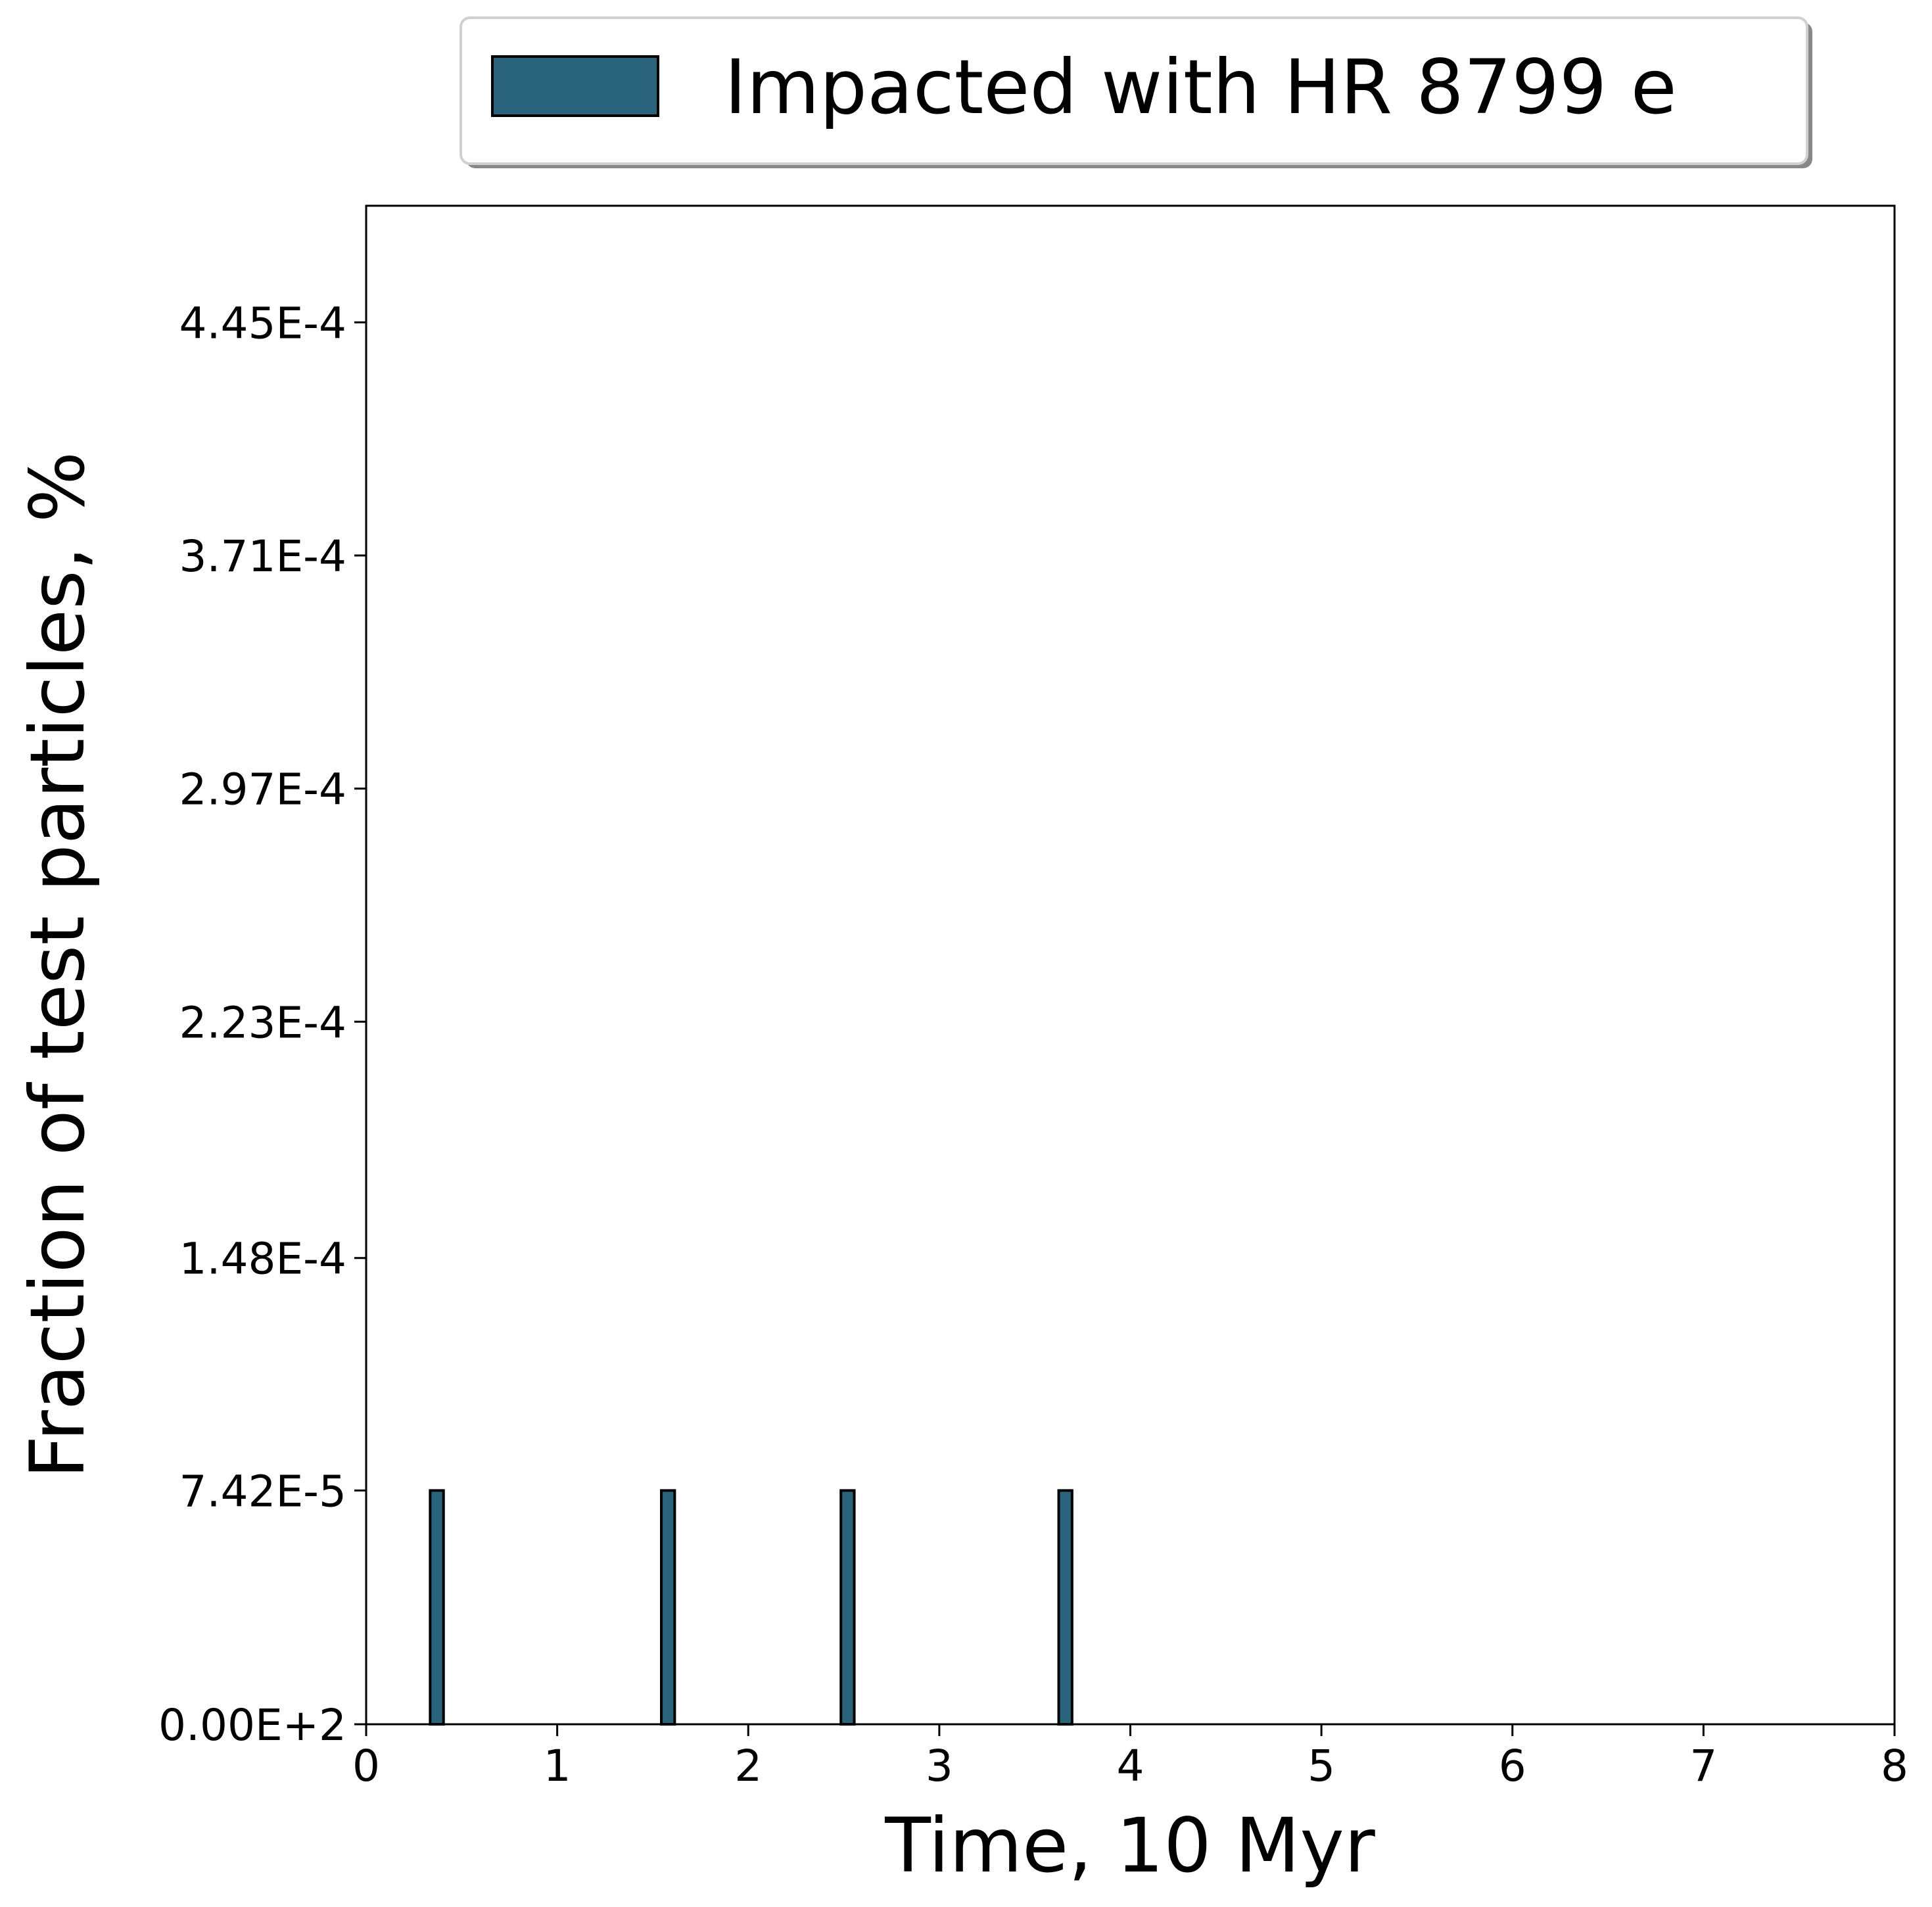  Describe the element at coordinates (366, 1766) in the screenshot. I see `x-tick-label-0: 0` at that location.